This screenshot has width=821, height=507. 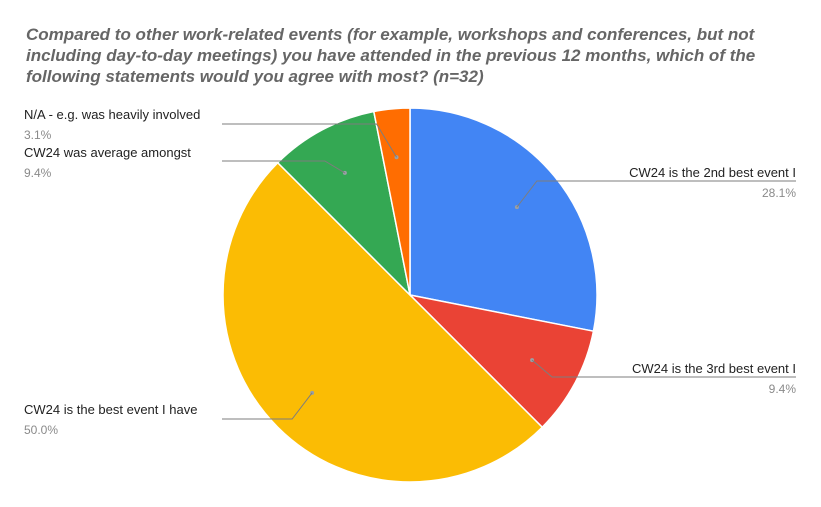 What do you see at coordinates (712, 172) in the screenshot?
I see `slice-label: CW24 is the 2nd best event I` at bounding box center [712, 172].